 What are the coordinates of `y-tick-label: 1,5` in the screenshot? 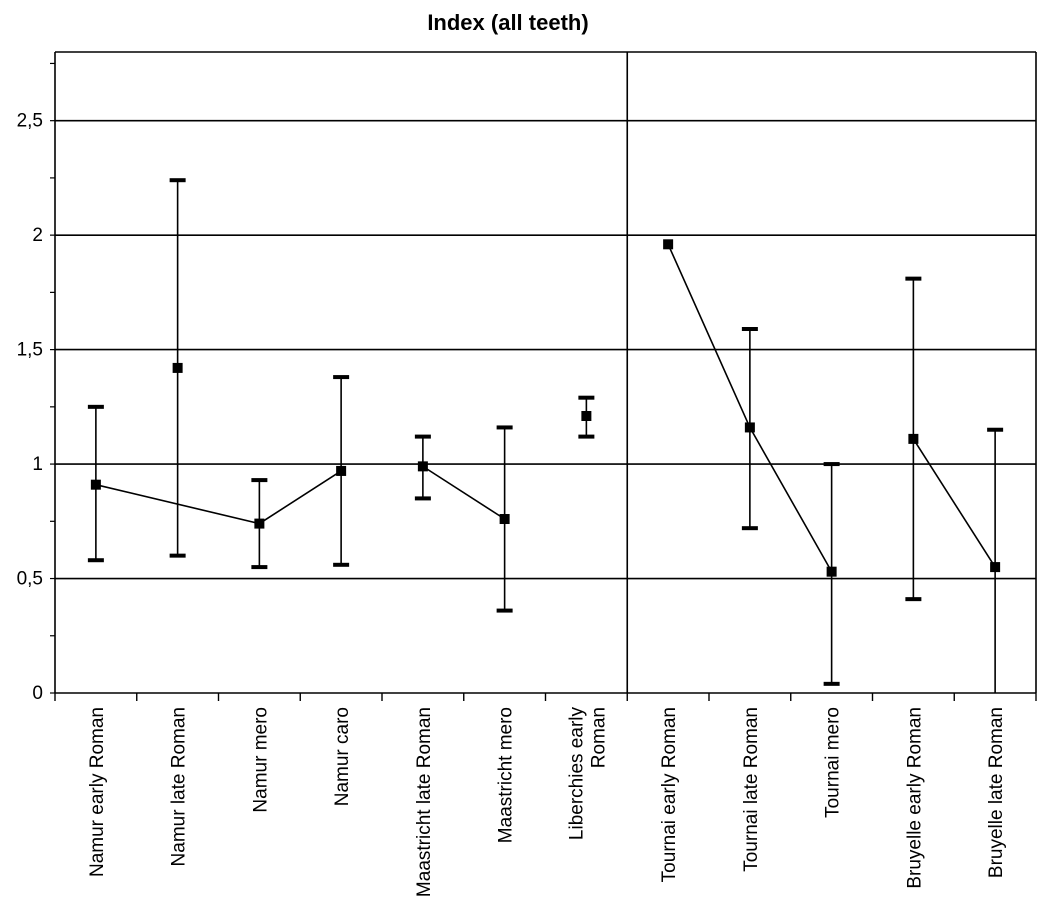 It's located at (30, 350).